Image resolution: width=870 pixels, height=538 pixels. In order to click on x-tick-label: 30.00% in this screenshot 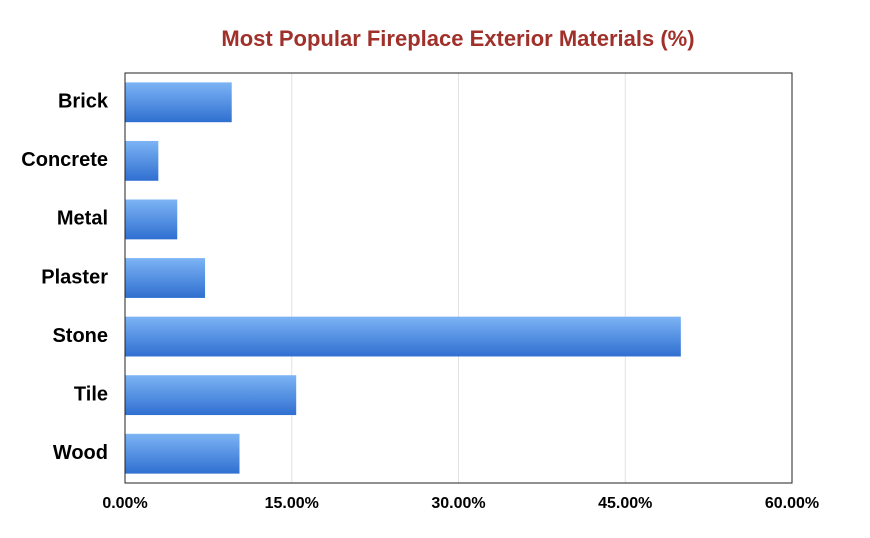, I will do `click(458, 503)`.